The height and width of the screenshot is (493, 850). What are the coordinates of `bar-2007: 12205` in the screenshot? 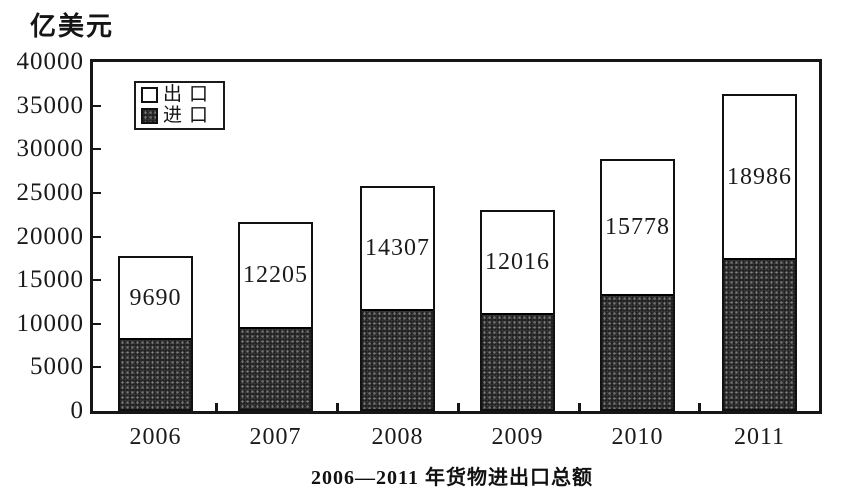 It's located at (275, 316).